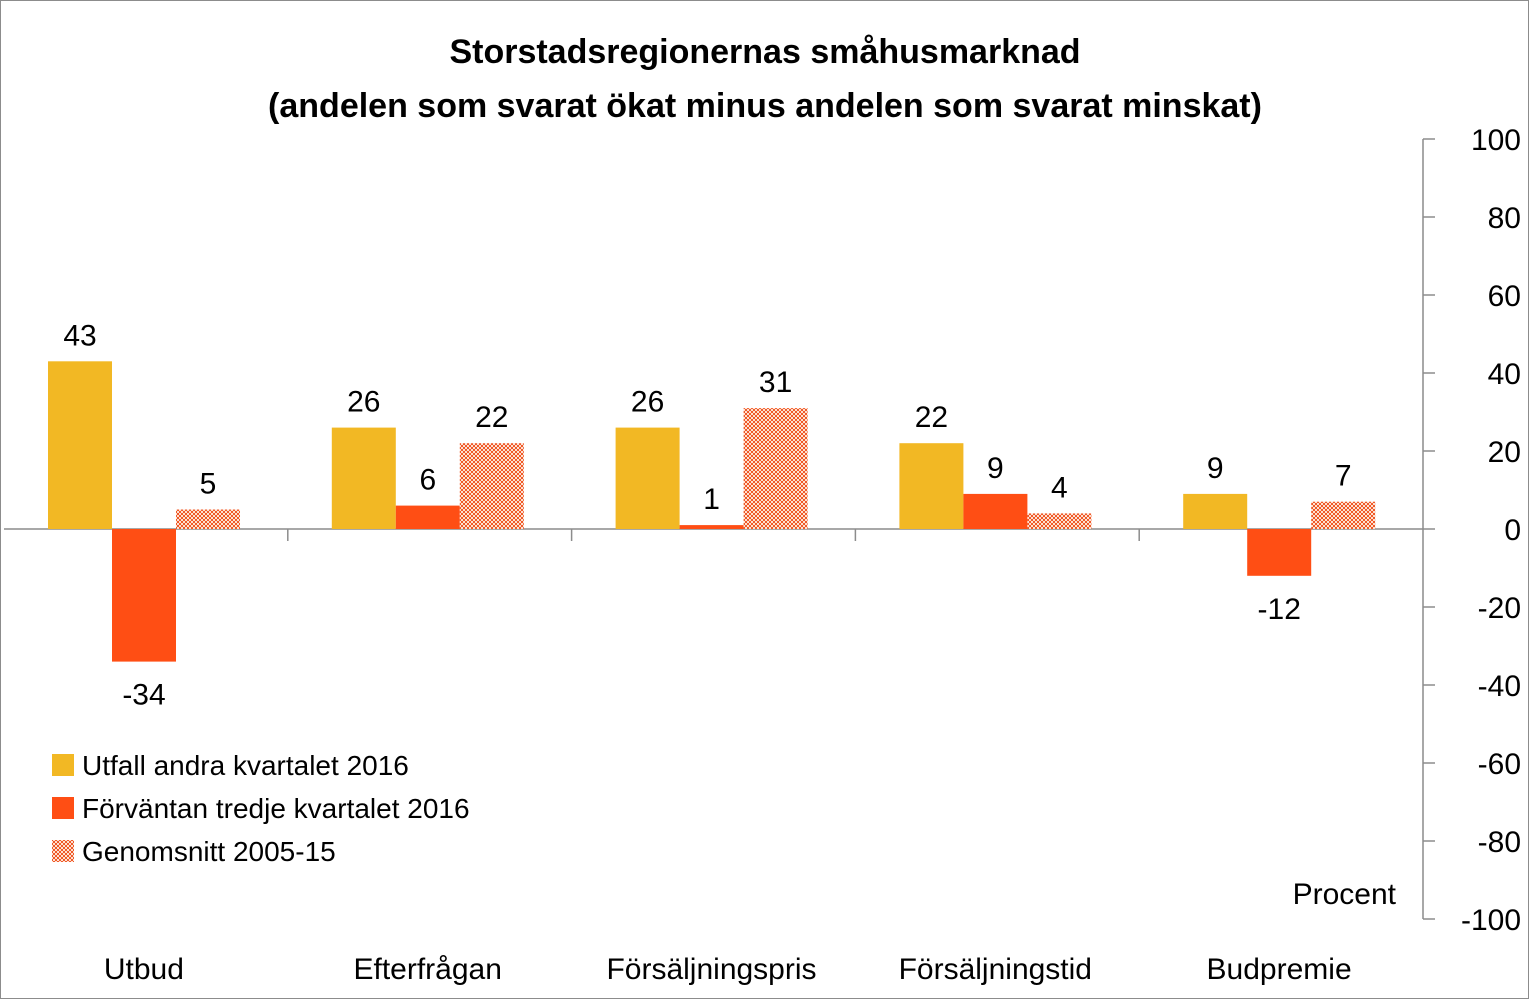  What do you see at coordinates (427, 480) in the screenshot?
I see `data-label: 6` at bounding box center [427, 480].